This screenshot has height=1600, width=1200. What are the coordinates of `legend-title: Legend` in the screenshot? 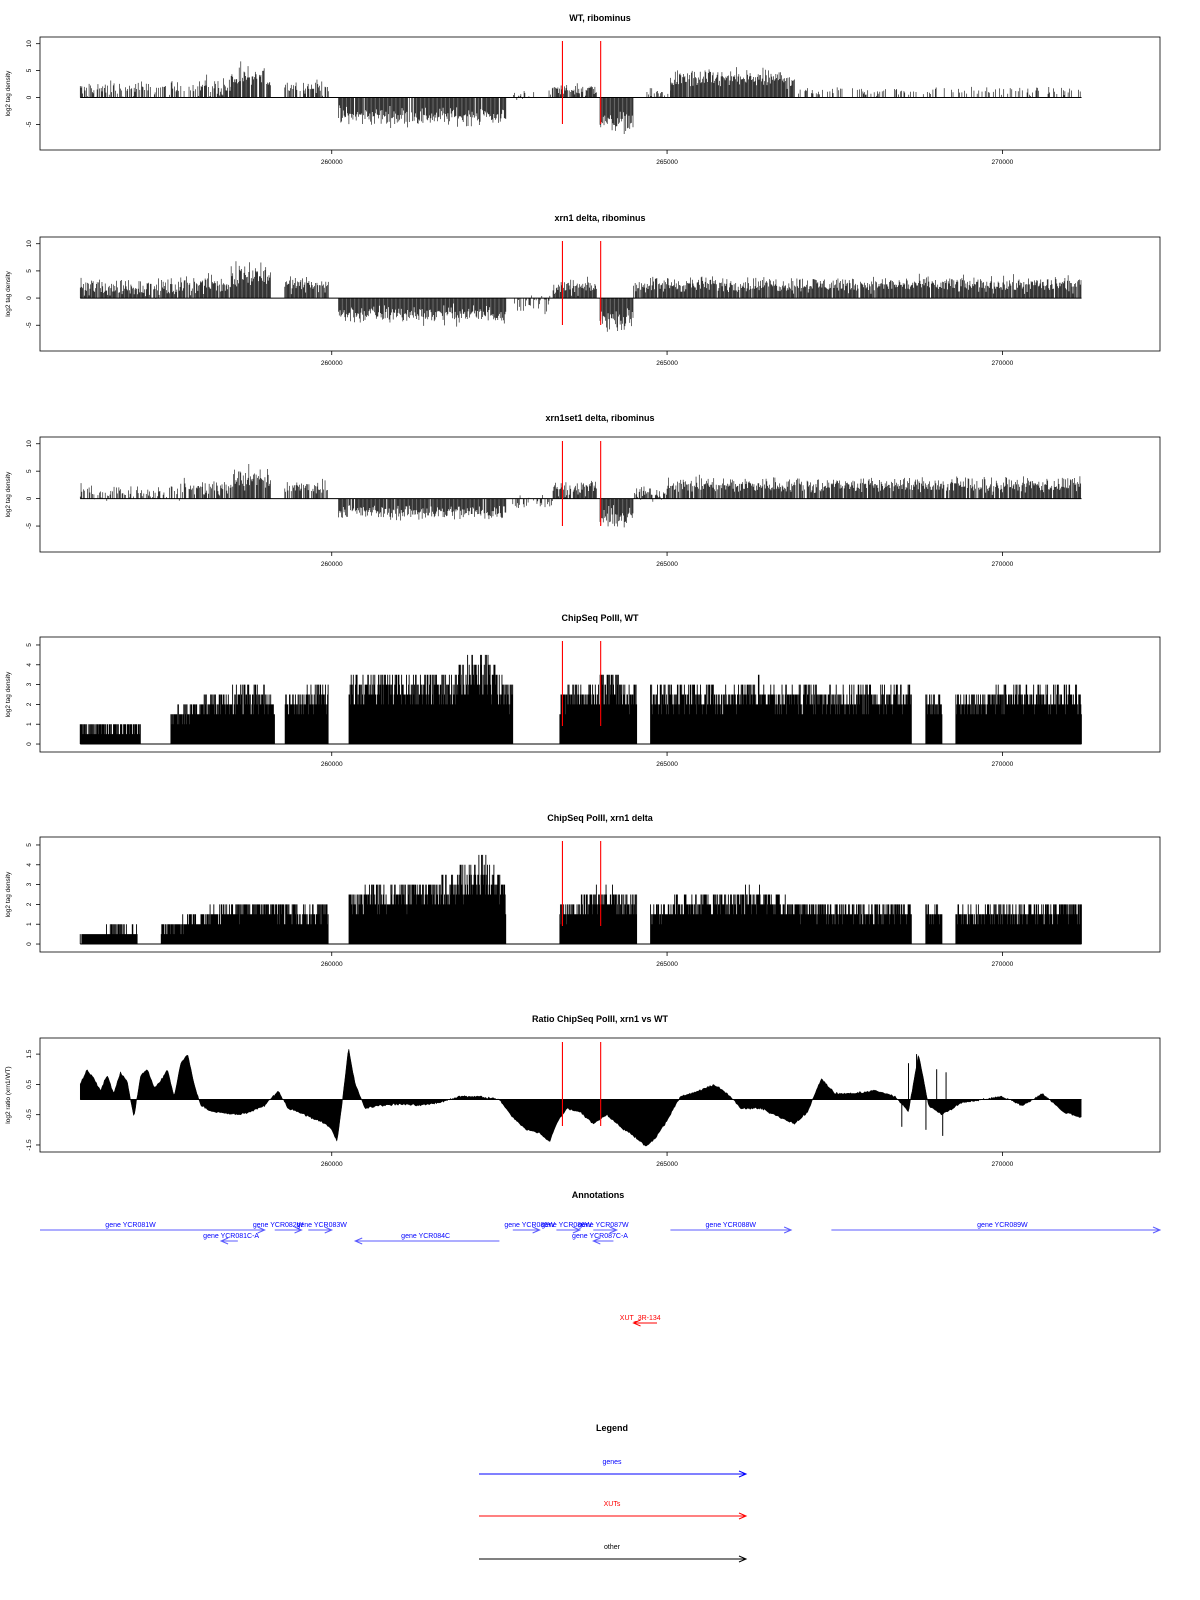 It's located at (612, 1428).